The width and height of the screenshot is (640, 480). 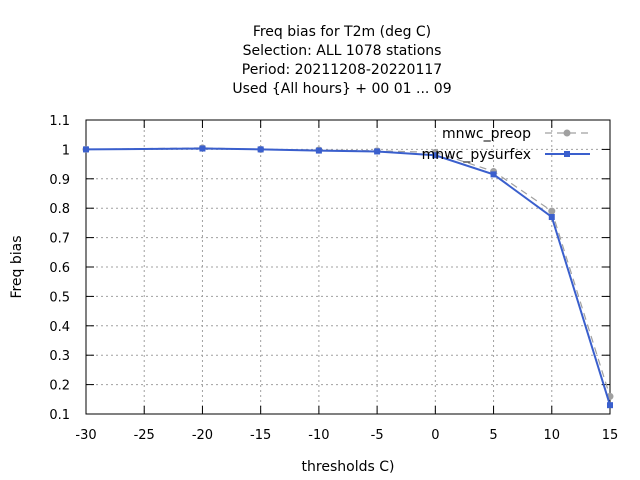 What do you see at coordinates (59, 209) in the screenshot?
I see `y-tick-label: 0.8` at bounding box center [59, 209].